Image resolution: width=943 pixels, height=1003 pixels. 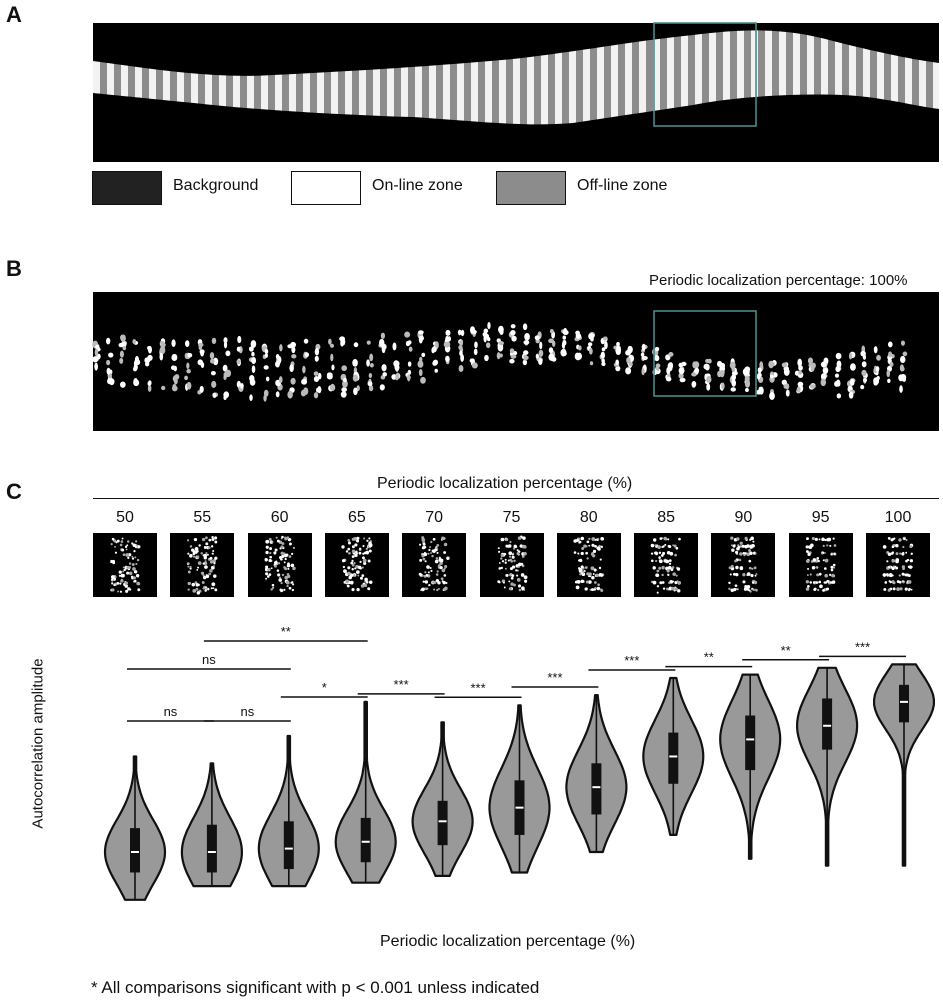 What do you see at coordinates (898, 517) in the screenshot?
I see `thumbnail-label-100: 100` at bounding box center [898, 517].